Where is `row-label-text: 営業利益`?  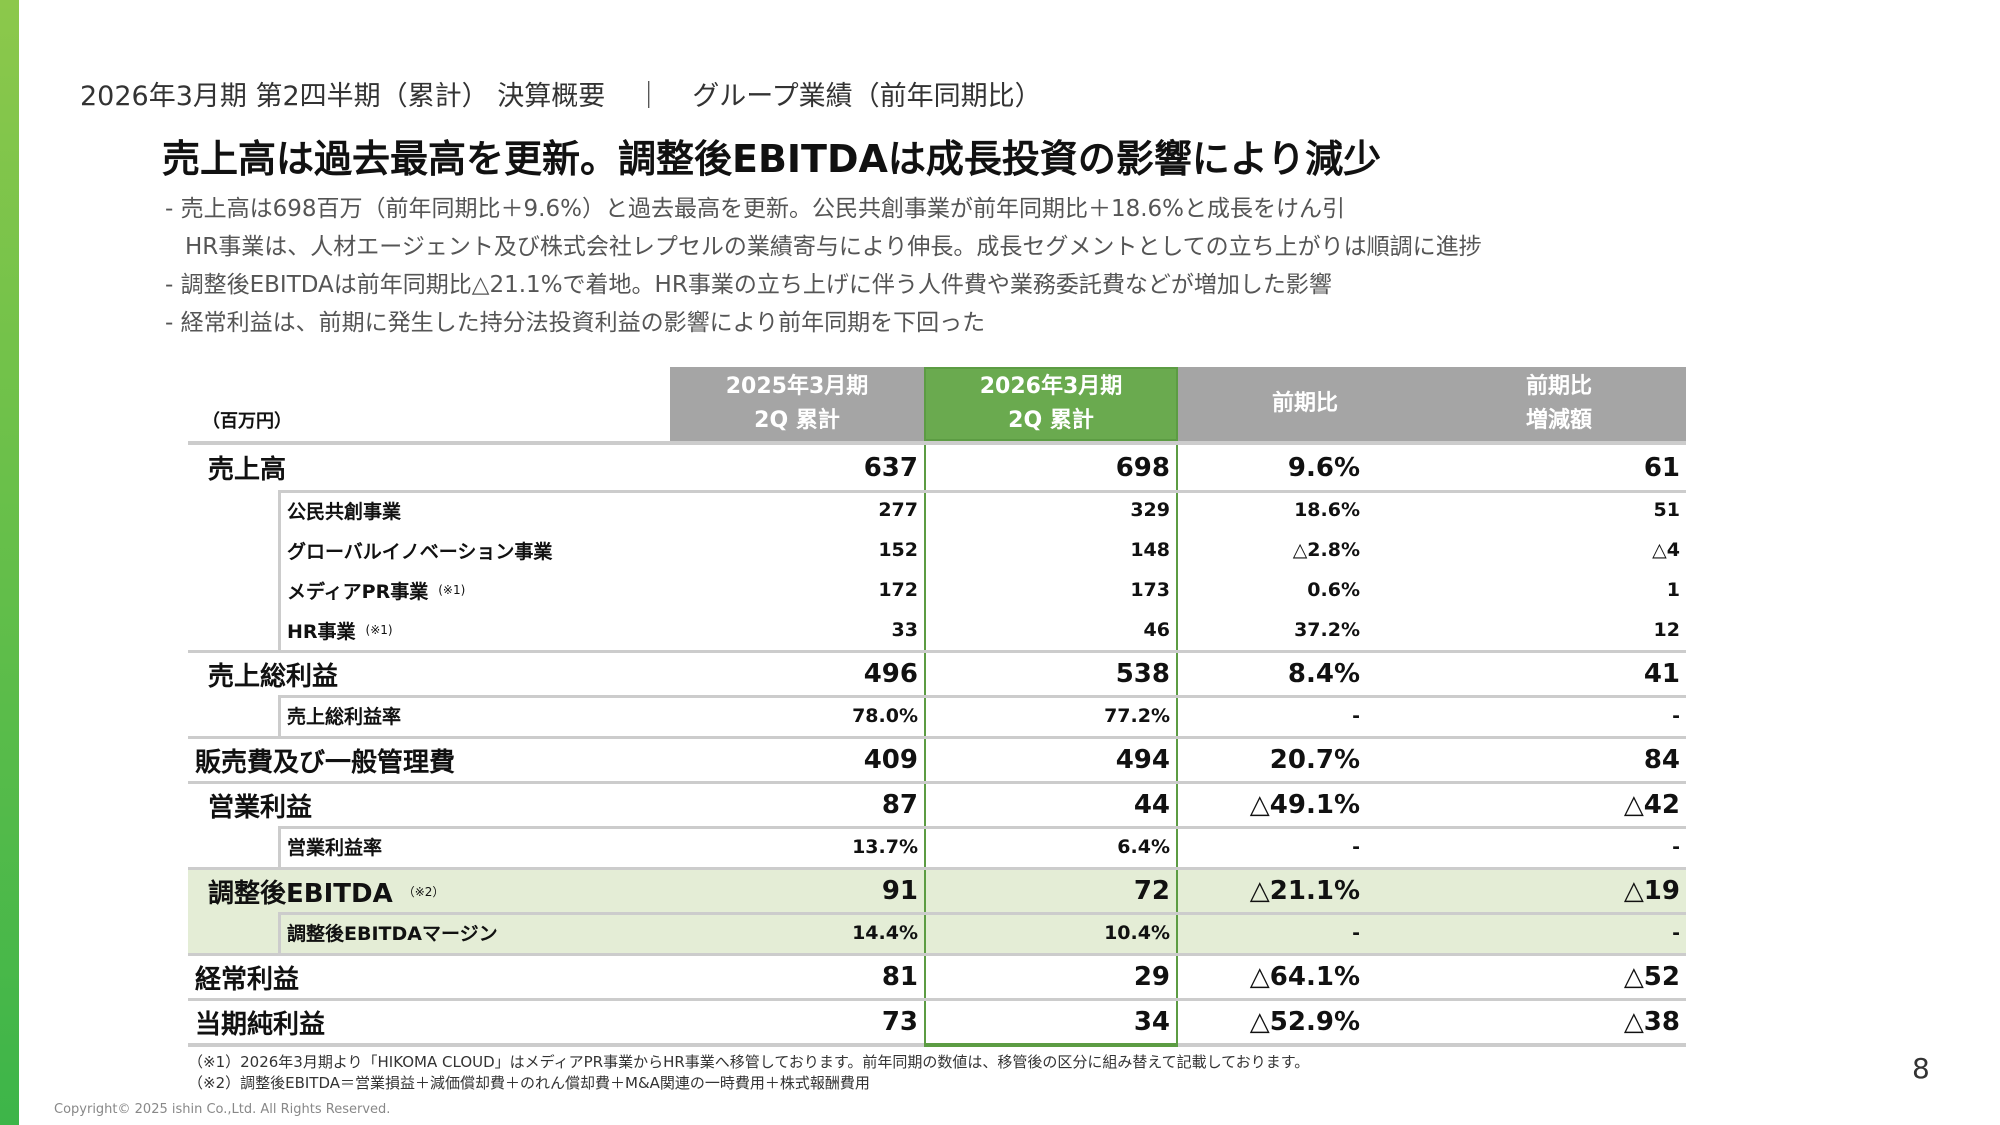
row-label-text: 営業利益 is located at coordinates (260, 807).